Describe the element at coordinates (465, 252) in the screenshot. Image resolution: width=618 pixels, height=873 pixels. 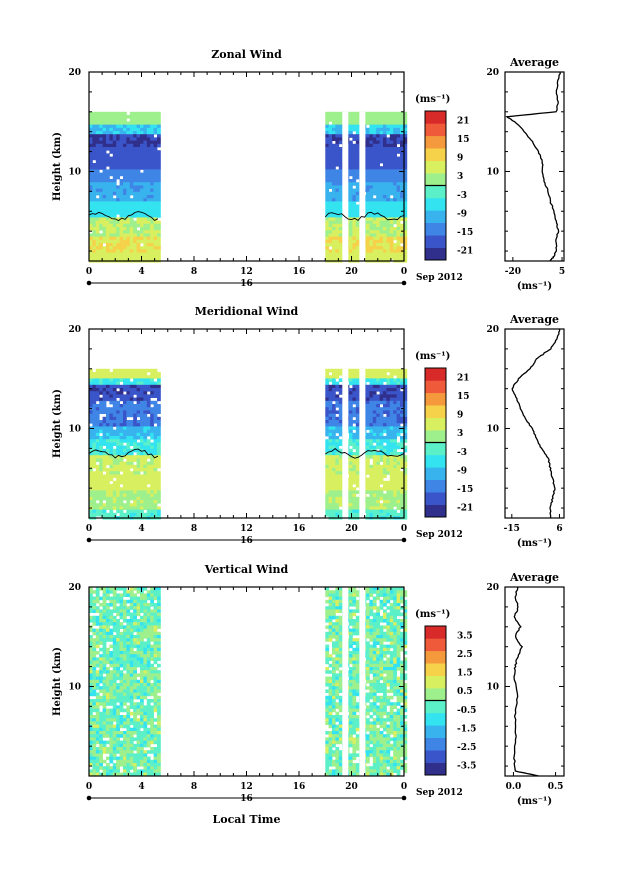
I see `colorbar-tick-label: -21` at that location.